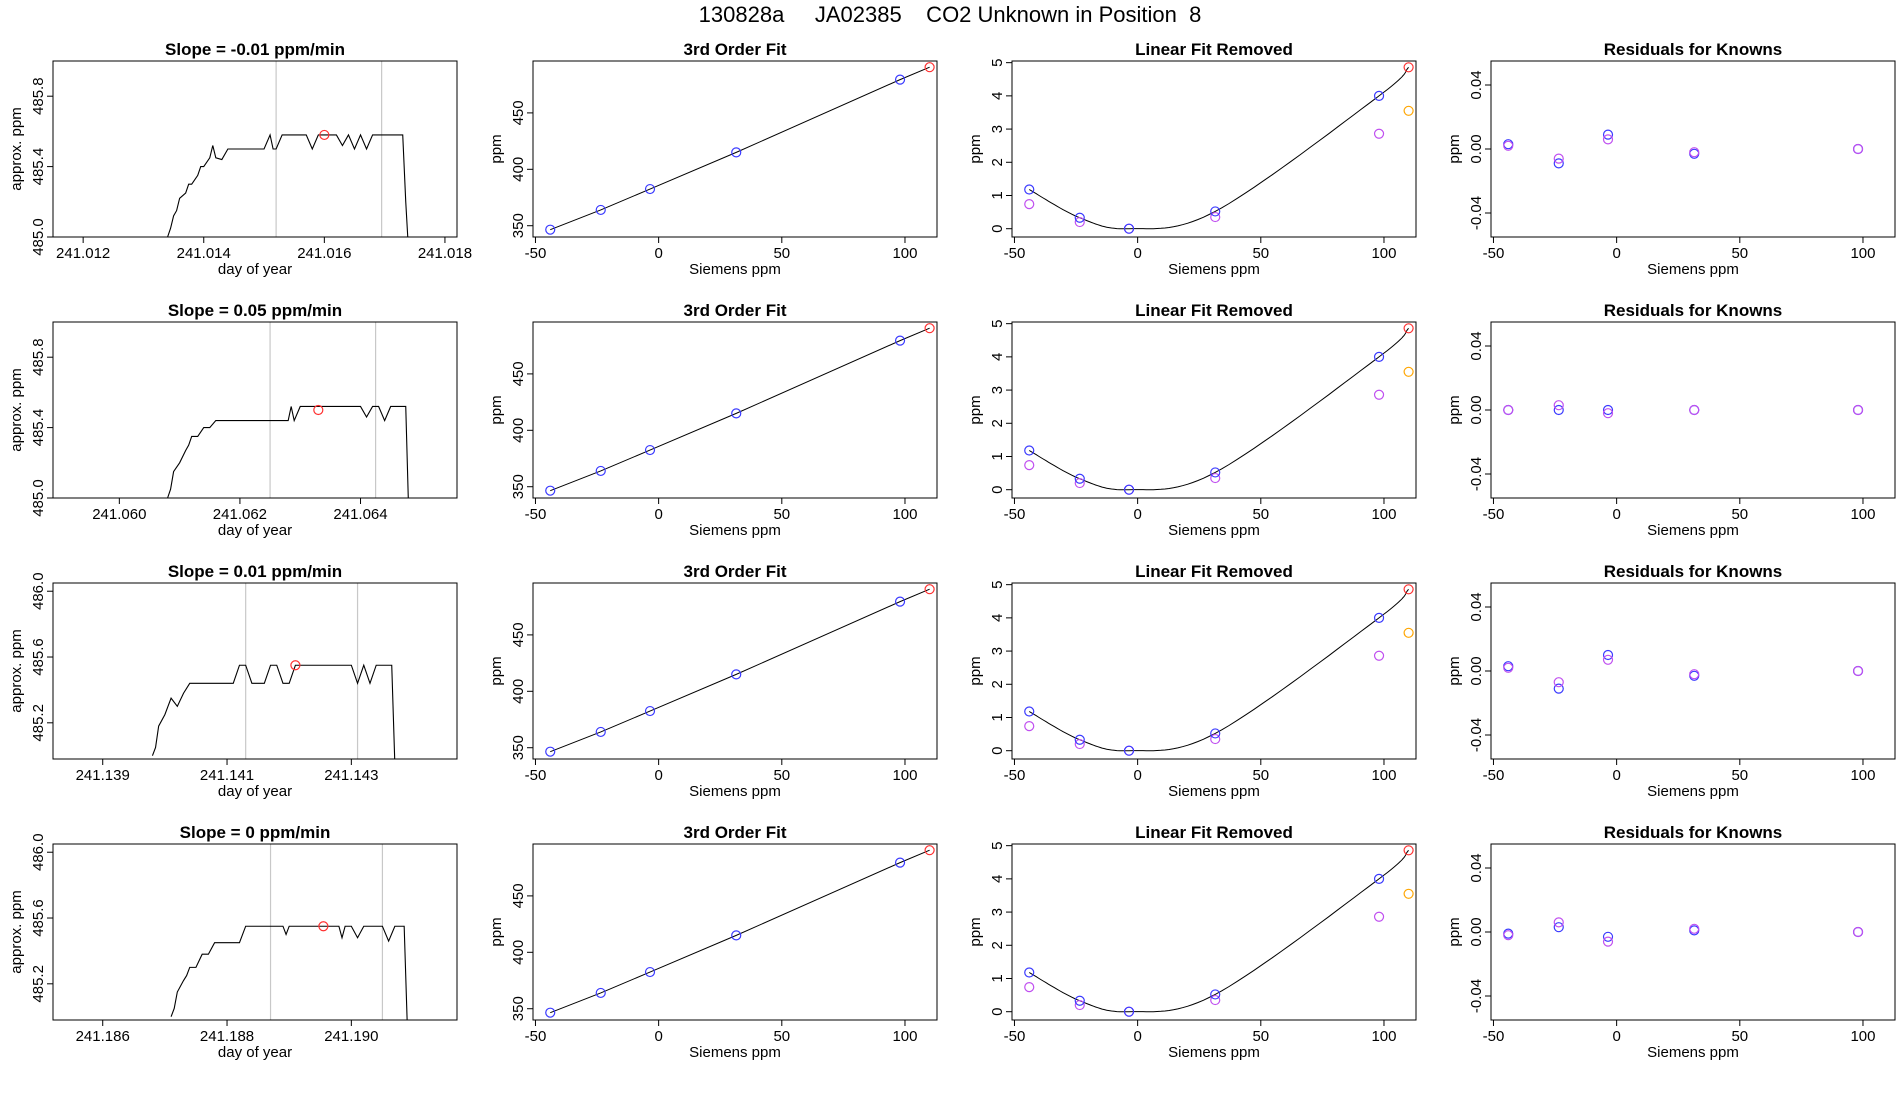 Image resolution: width=1900 pixels, height=1100 pixels. Describe the element at coordinates (518, 169) in the screenshot. I see `y-tick-label: 400` at that location.